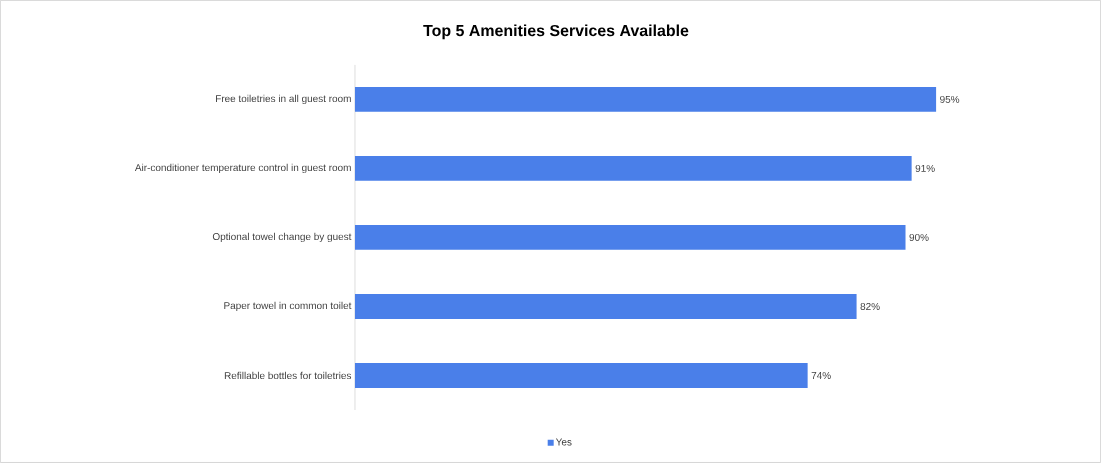 Image resolution: width=1101 pixels, height=463 pixels. I want to click on data-label: 90%, so click(919, 237).